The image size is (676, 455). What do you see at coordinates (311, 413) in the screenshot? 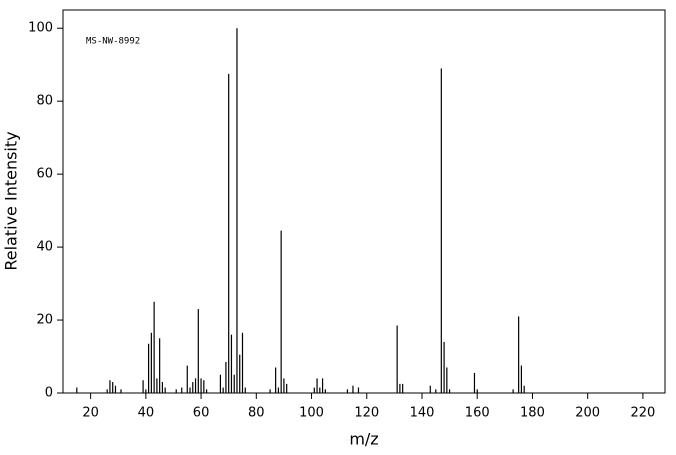
I see `x-tick-label: 100` at bounding box center [311, 413].